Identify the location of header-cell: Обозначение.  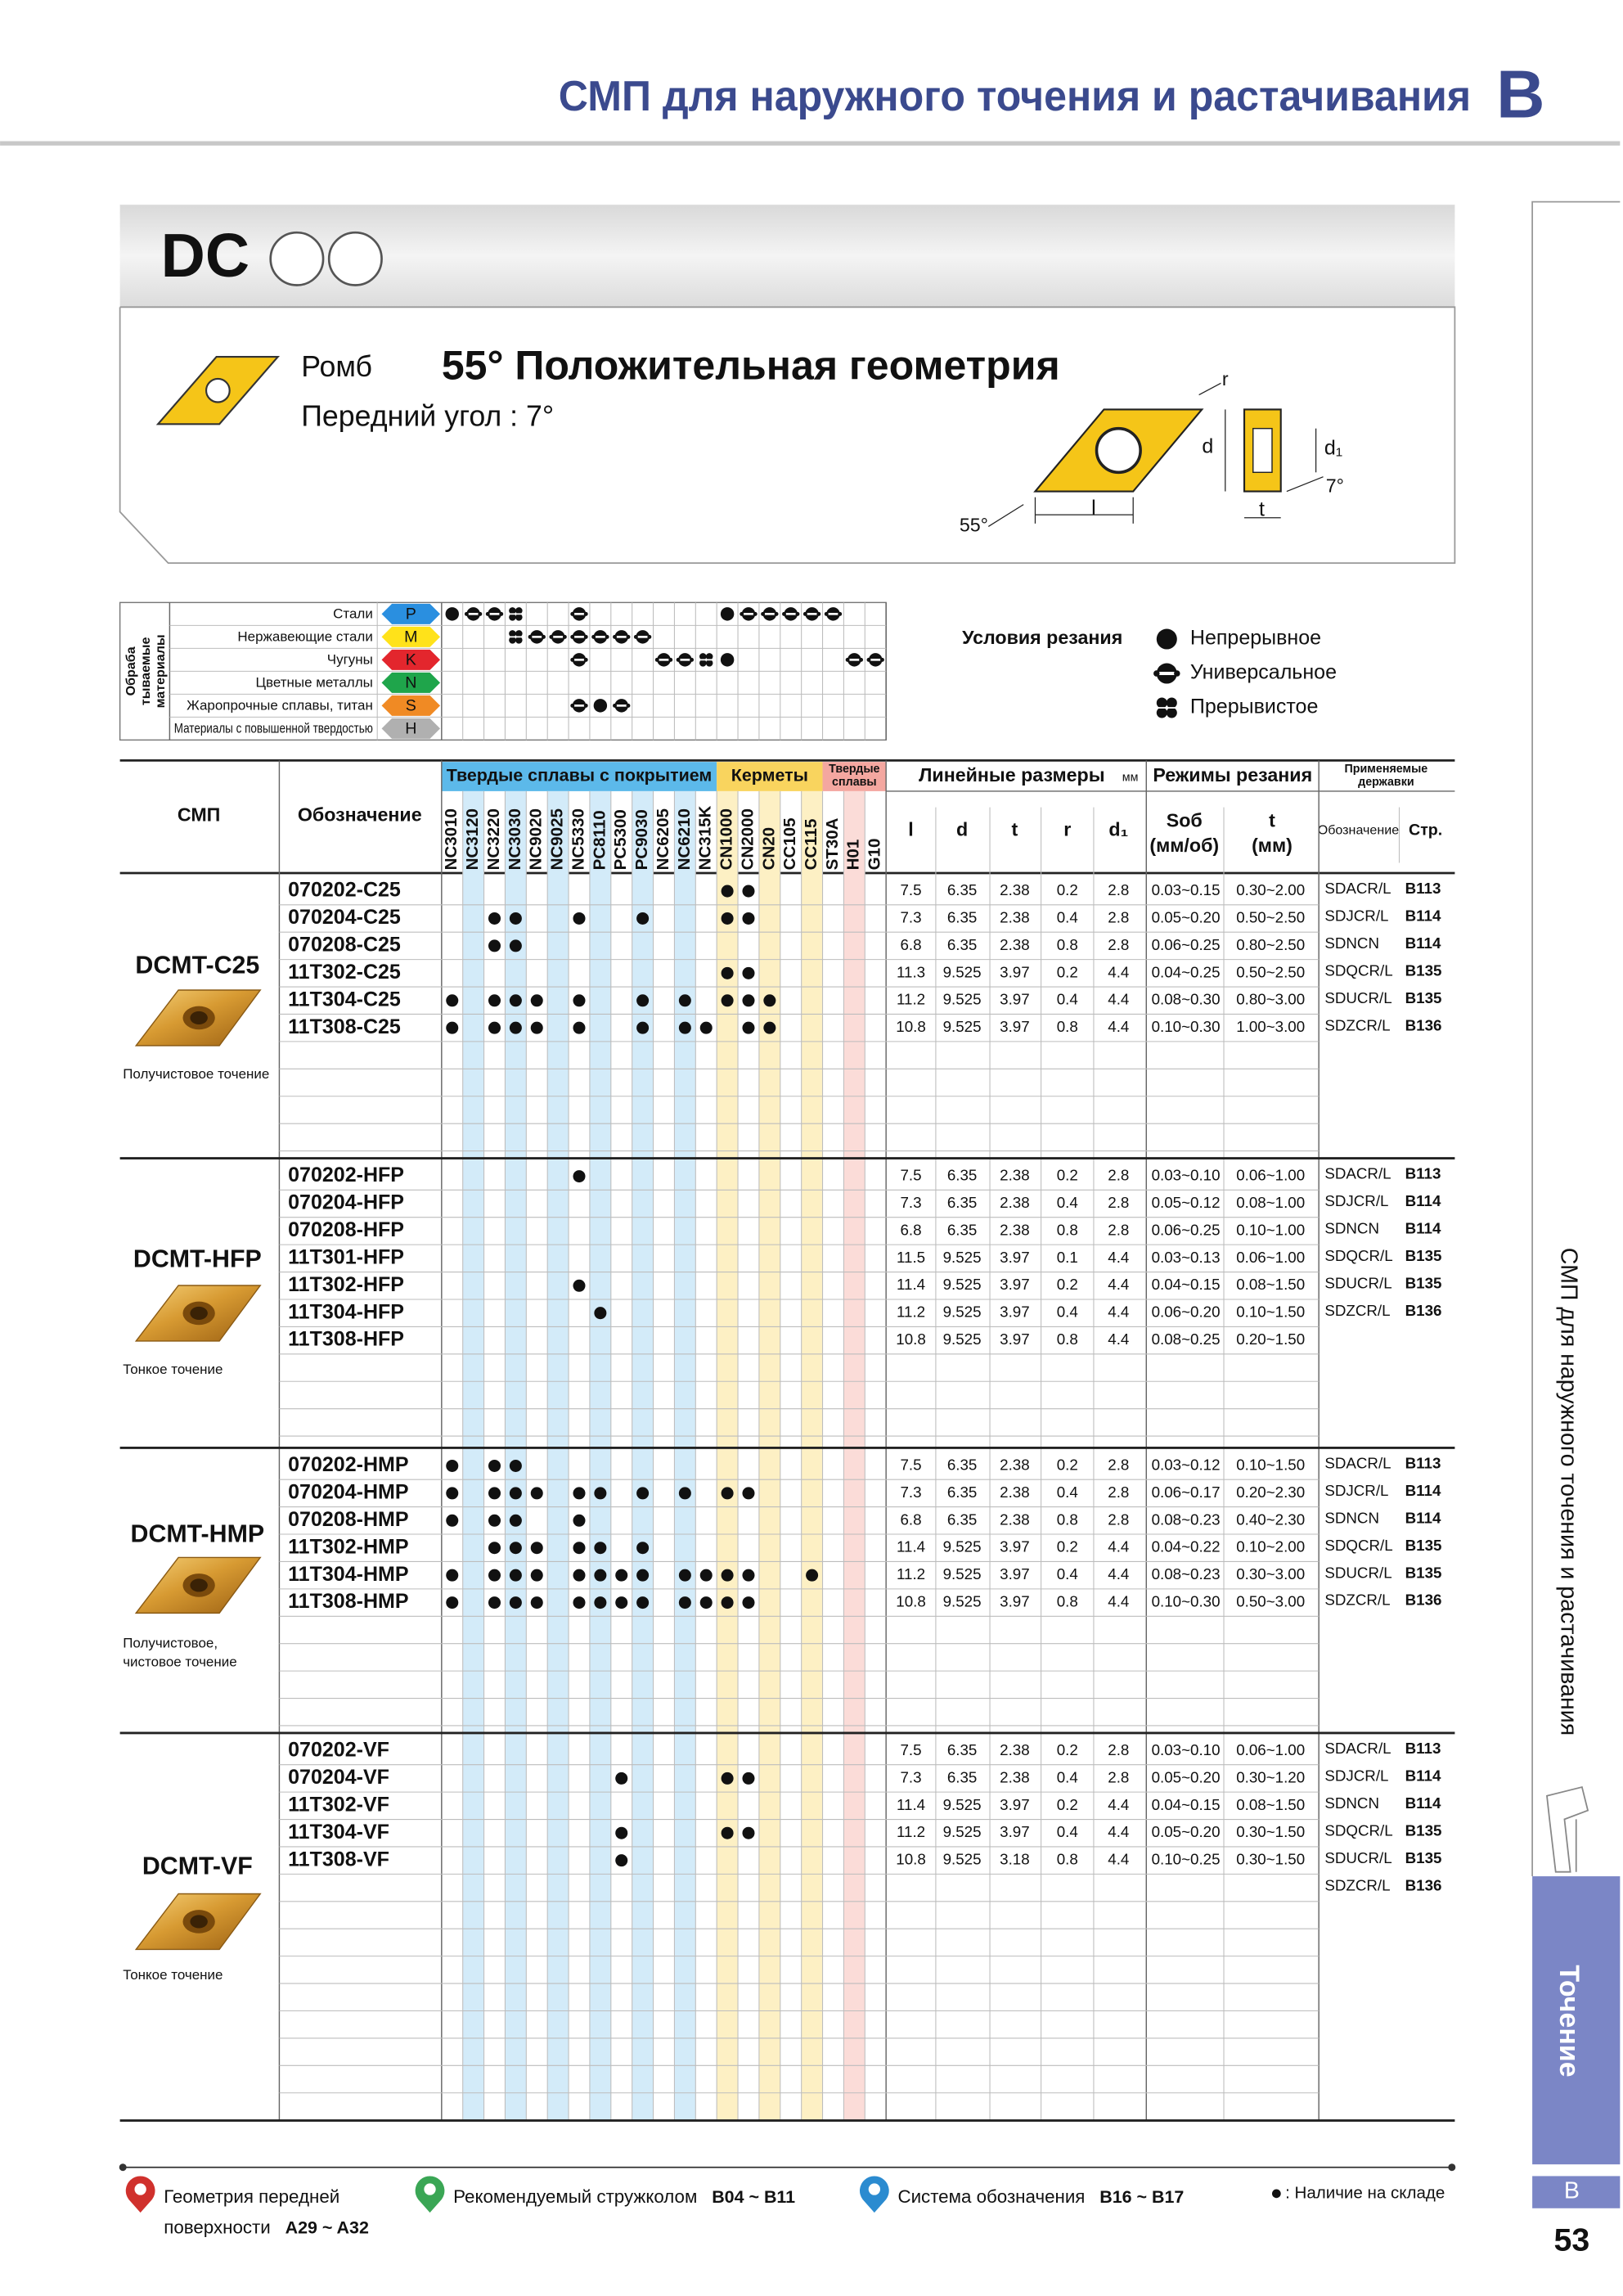
(360, 814).